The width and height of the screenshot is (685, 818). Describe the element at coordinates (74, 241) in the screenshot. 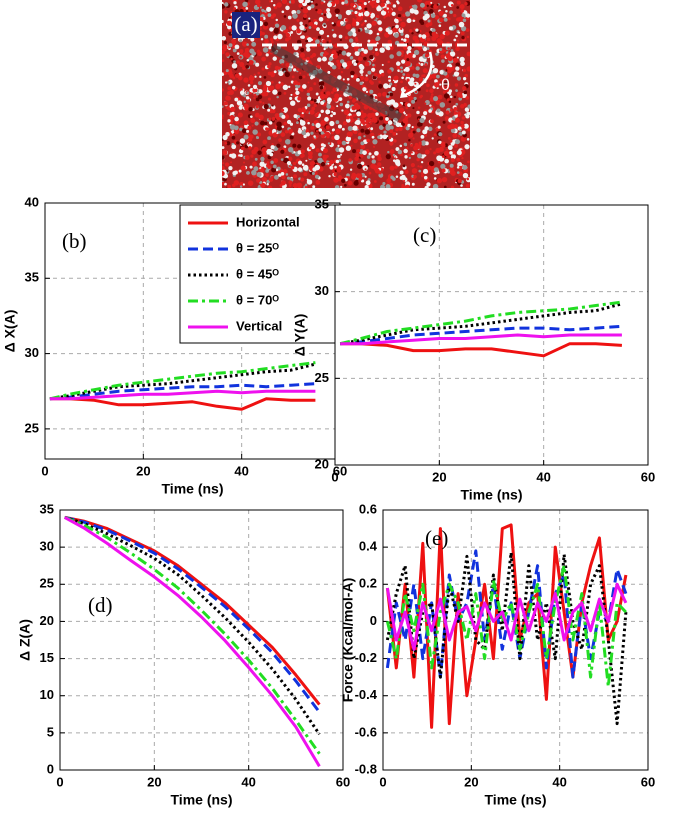

I see `panel-label: (b)` at that location.